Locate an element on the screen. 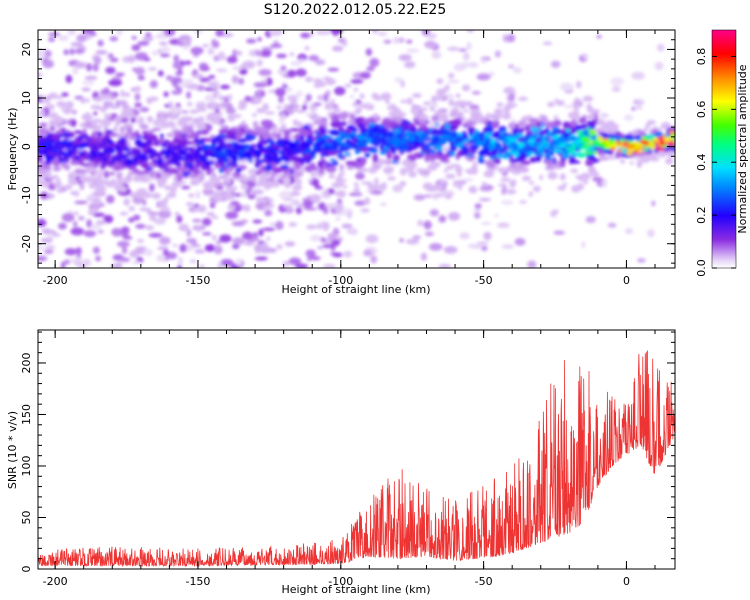 This screenshot has height=600, width=750. heatmap-x-tick-label: 0 is located at coordinates (626, 280).